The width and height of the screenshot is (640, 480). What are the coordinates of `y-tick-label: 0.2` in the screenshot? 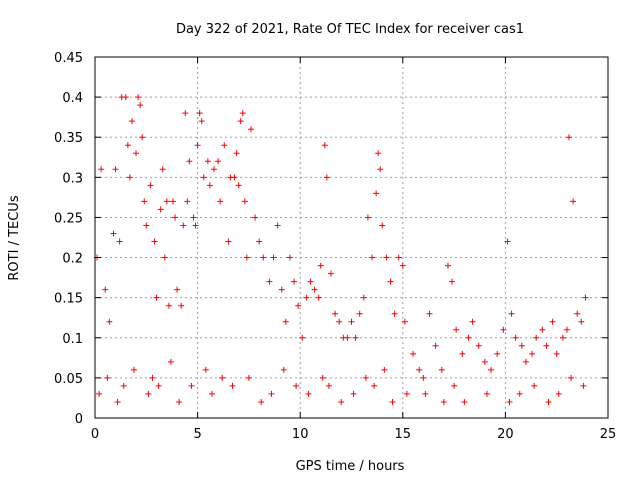 It's located at (72, 259).